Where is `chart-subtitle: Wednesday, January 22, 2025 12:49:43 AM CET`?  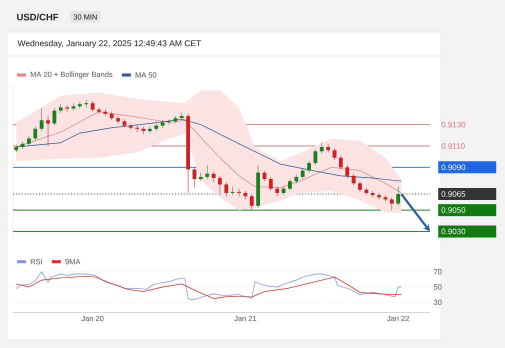 chart-subtitle: Wednesday, January 22, 2025 12:49:43 AM CET is located at coordinates (110, 44).